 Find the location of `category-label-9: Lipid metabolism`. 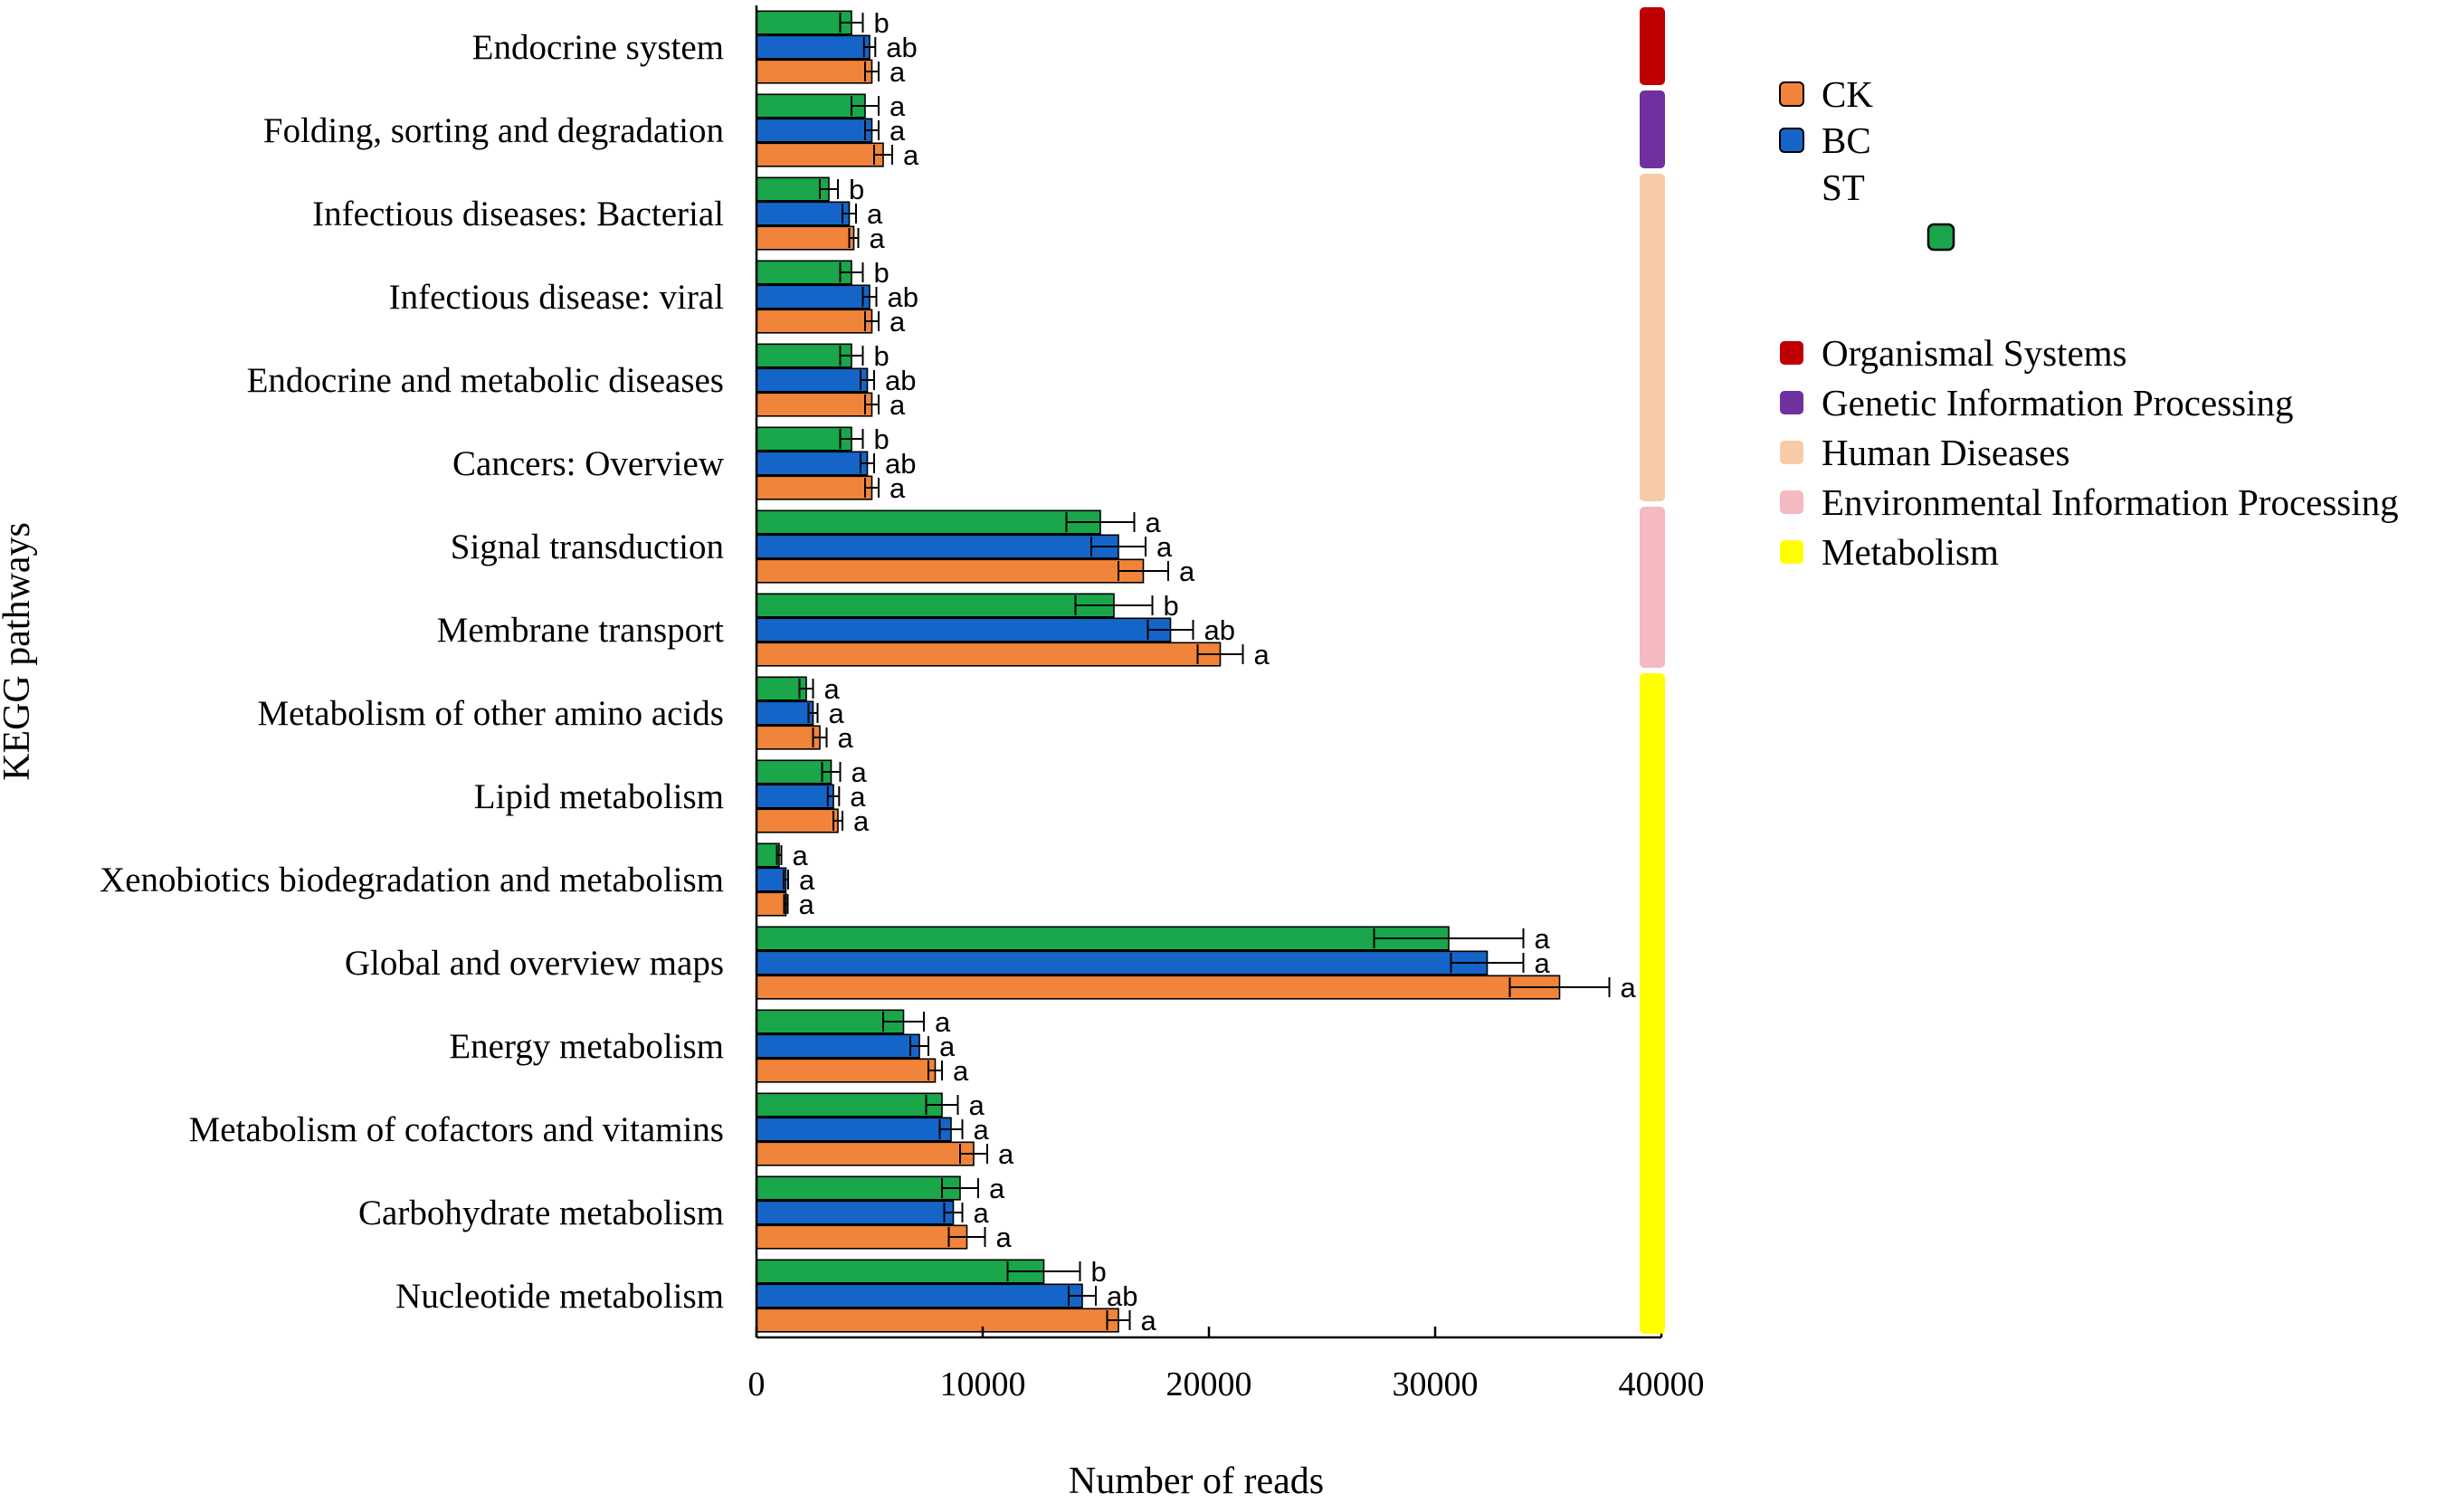

category-label-9: Lipid metabolism is located at coordinates (599, 796).